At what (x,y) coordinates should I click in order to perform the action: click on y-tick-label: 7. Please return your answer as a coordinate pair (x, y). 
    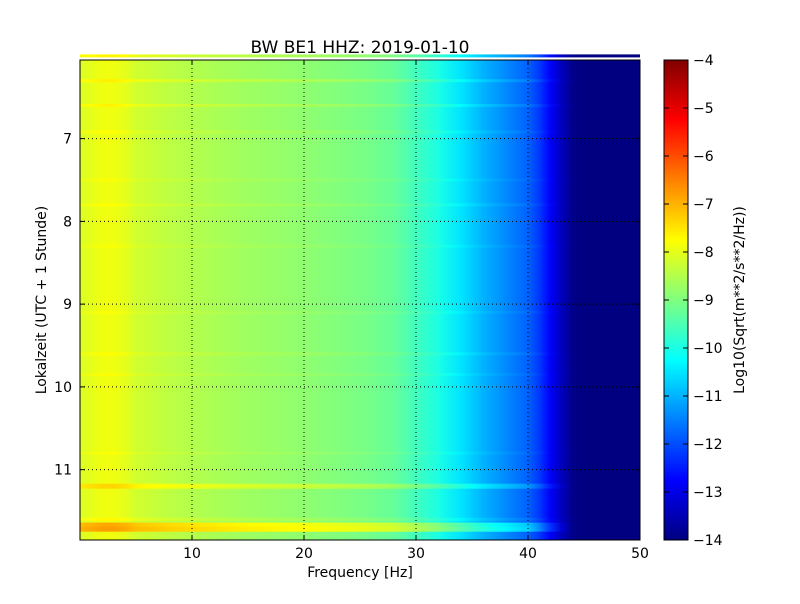
    Looking at the image, I should click on (67, 140).